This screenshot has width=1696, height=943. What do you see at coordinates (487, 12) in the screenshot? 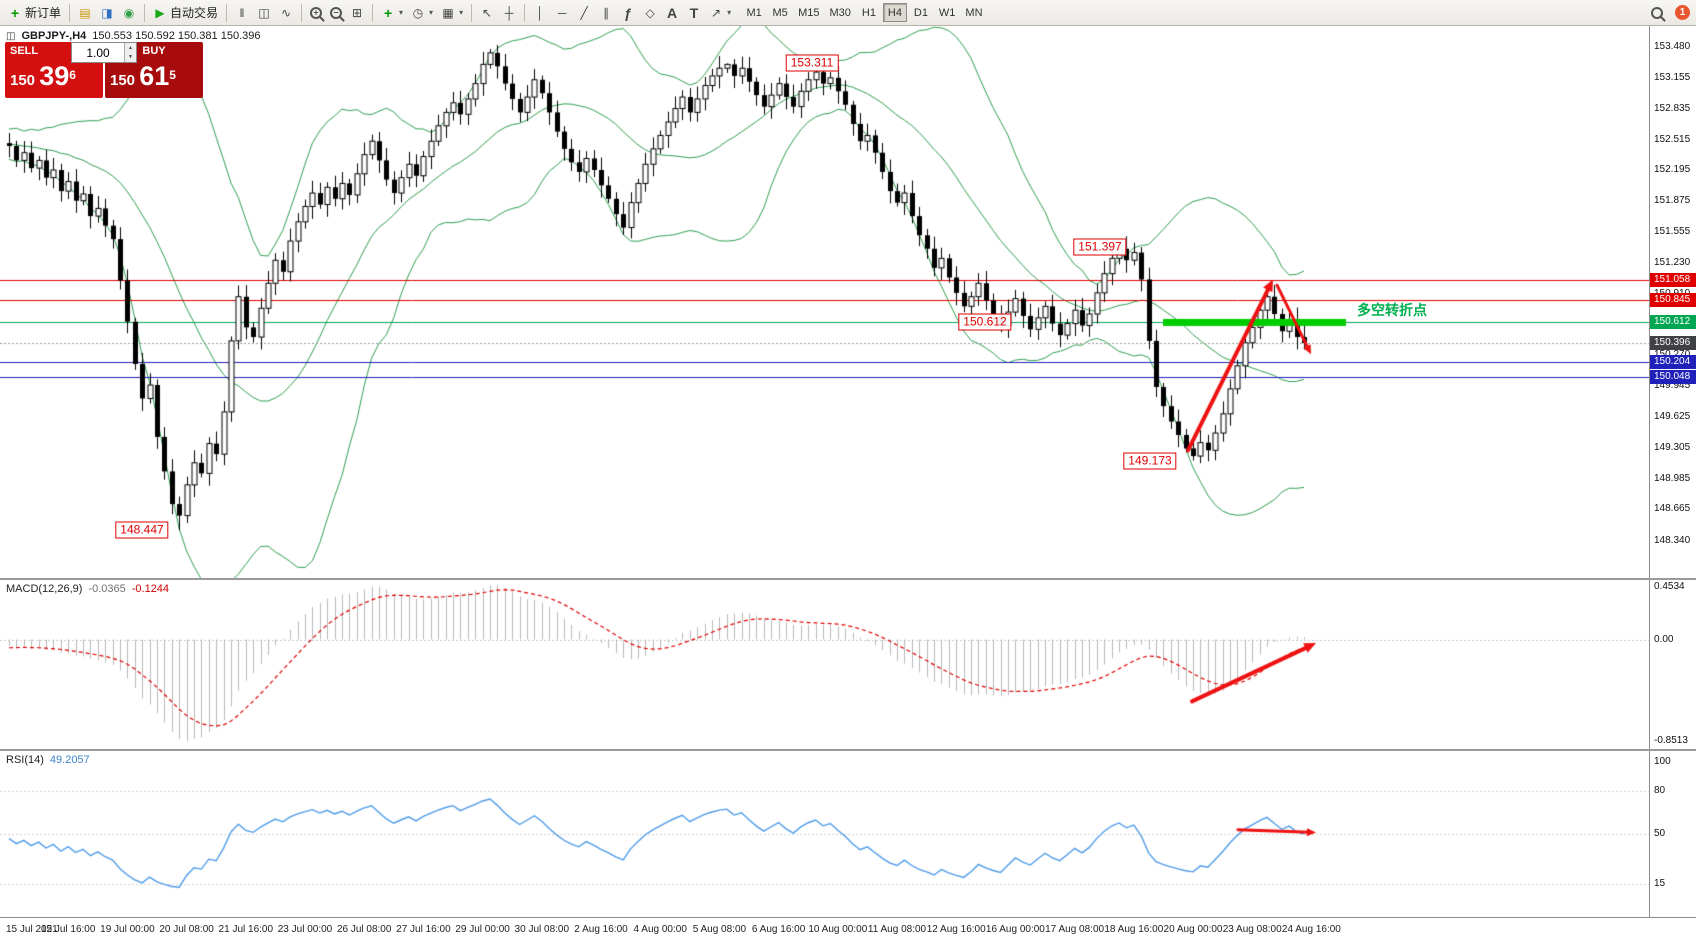
I see `cursor-button: ↖` at bounding box center [487, 12].